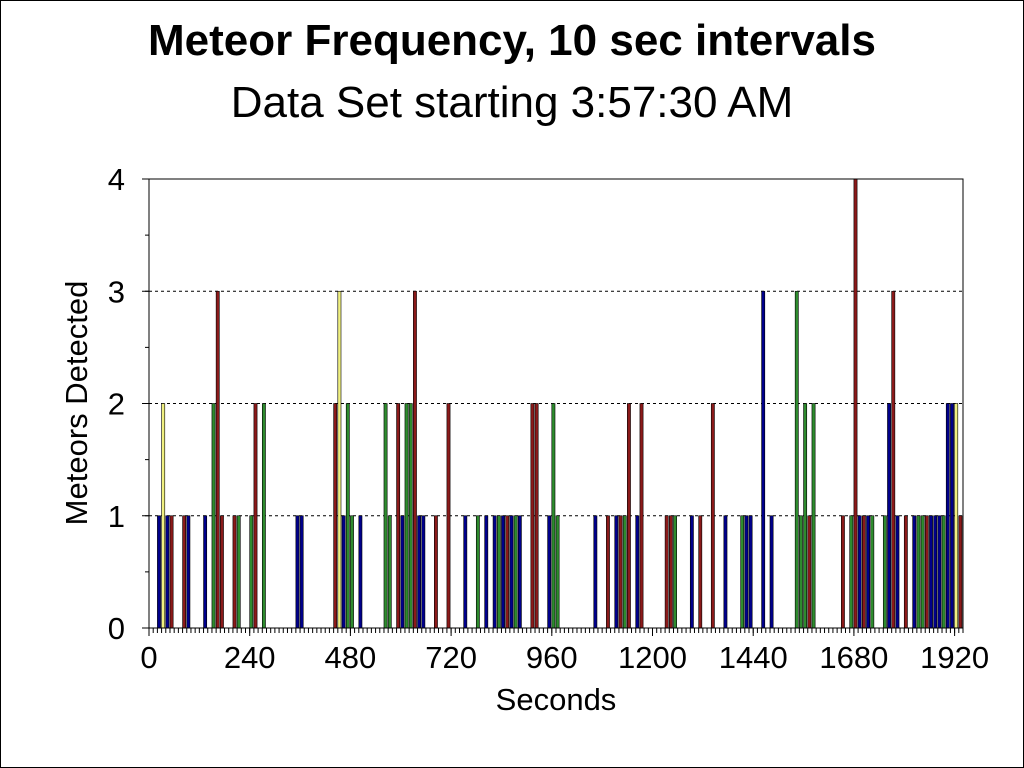  Describe the element at coordinates (552, 657) in the screenshot. I see `x-tick-label: 960` at that location.